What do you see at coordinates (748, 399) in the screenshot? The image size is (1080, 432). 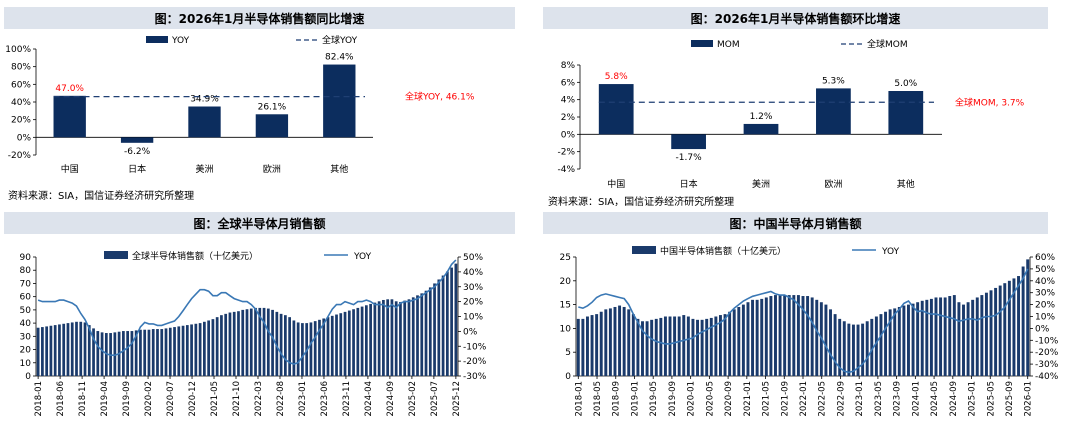 I see `x-tick-label: 2021-01` at bounding box center [748, 399].